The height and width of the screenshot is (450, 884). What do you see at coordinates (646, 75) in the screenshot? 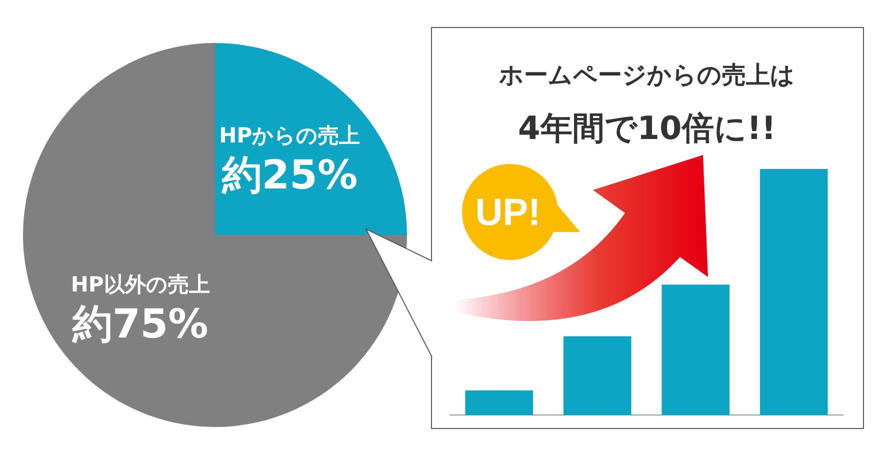
I see `chart-title: ホームページからの売上は` at bounding box center [646, 75].